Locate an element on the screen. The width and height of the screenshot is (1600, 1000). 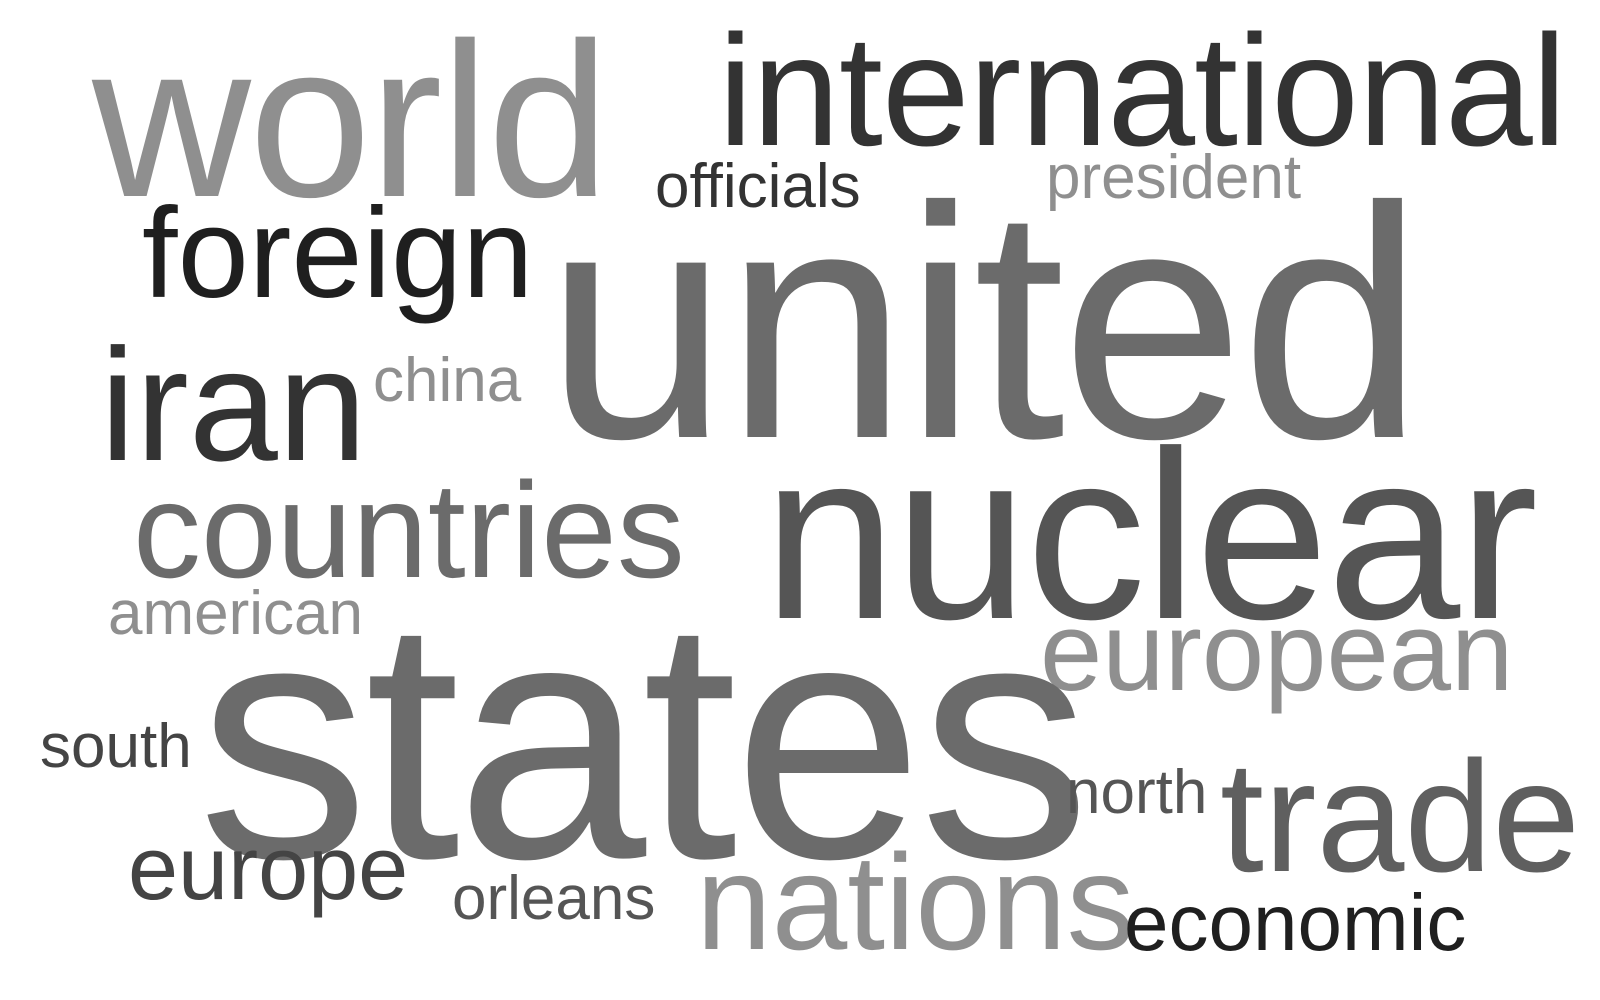
word-orleans: orleans is located at coordinates (554, 898).